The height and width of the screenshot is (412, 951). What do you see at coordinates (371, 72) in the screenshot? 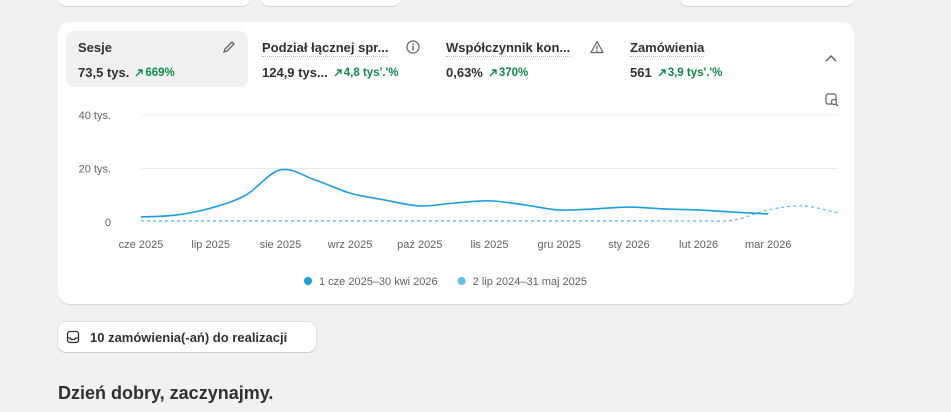
I see `metric-change-text: 4,8 tys'.'%` at bounding box center [371, 72].